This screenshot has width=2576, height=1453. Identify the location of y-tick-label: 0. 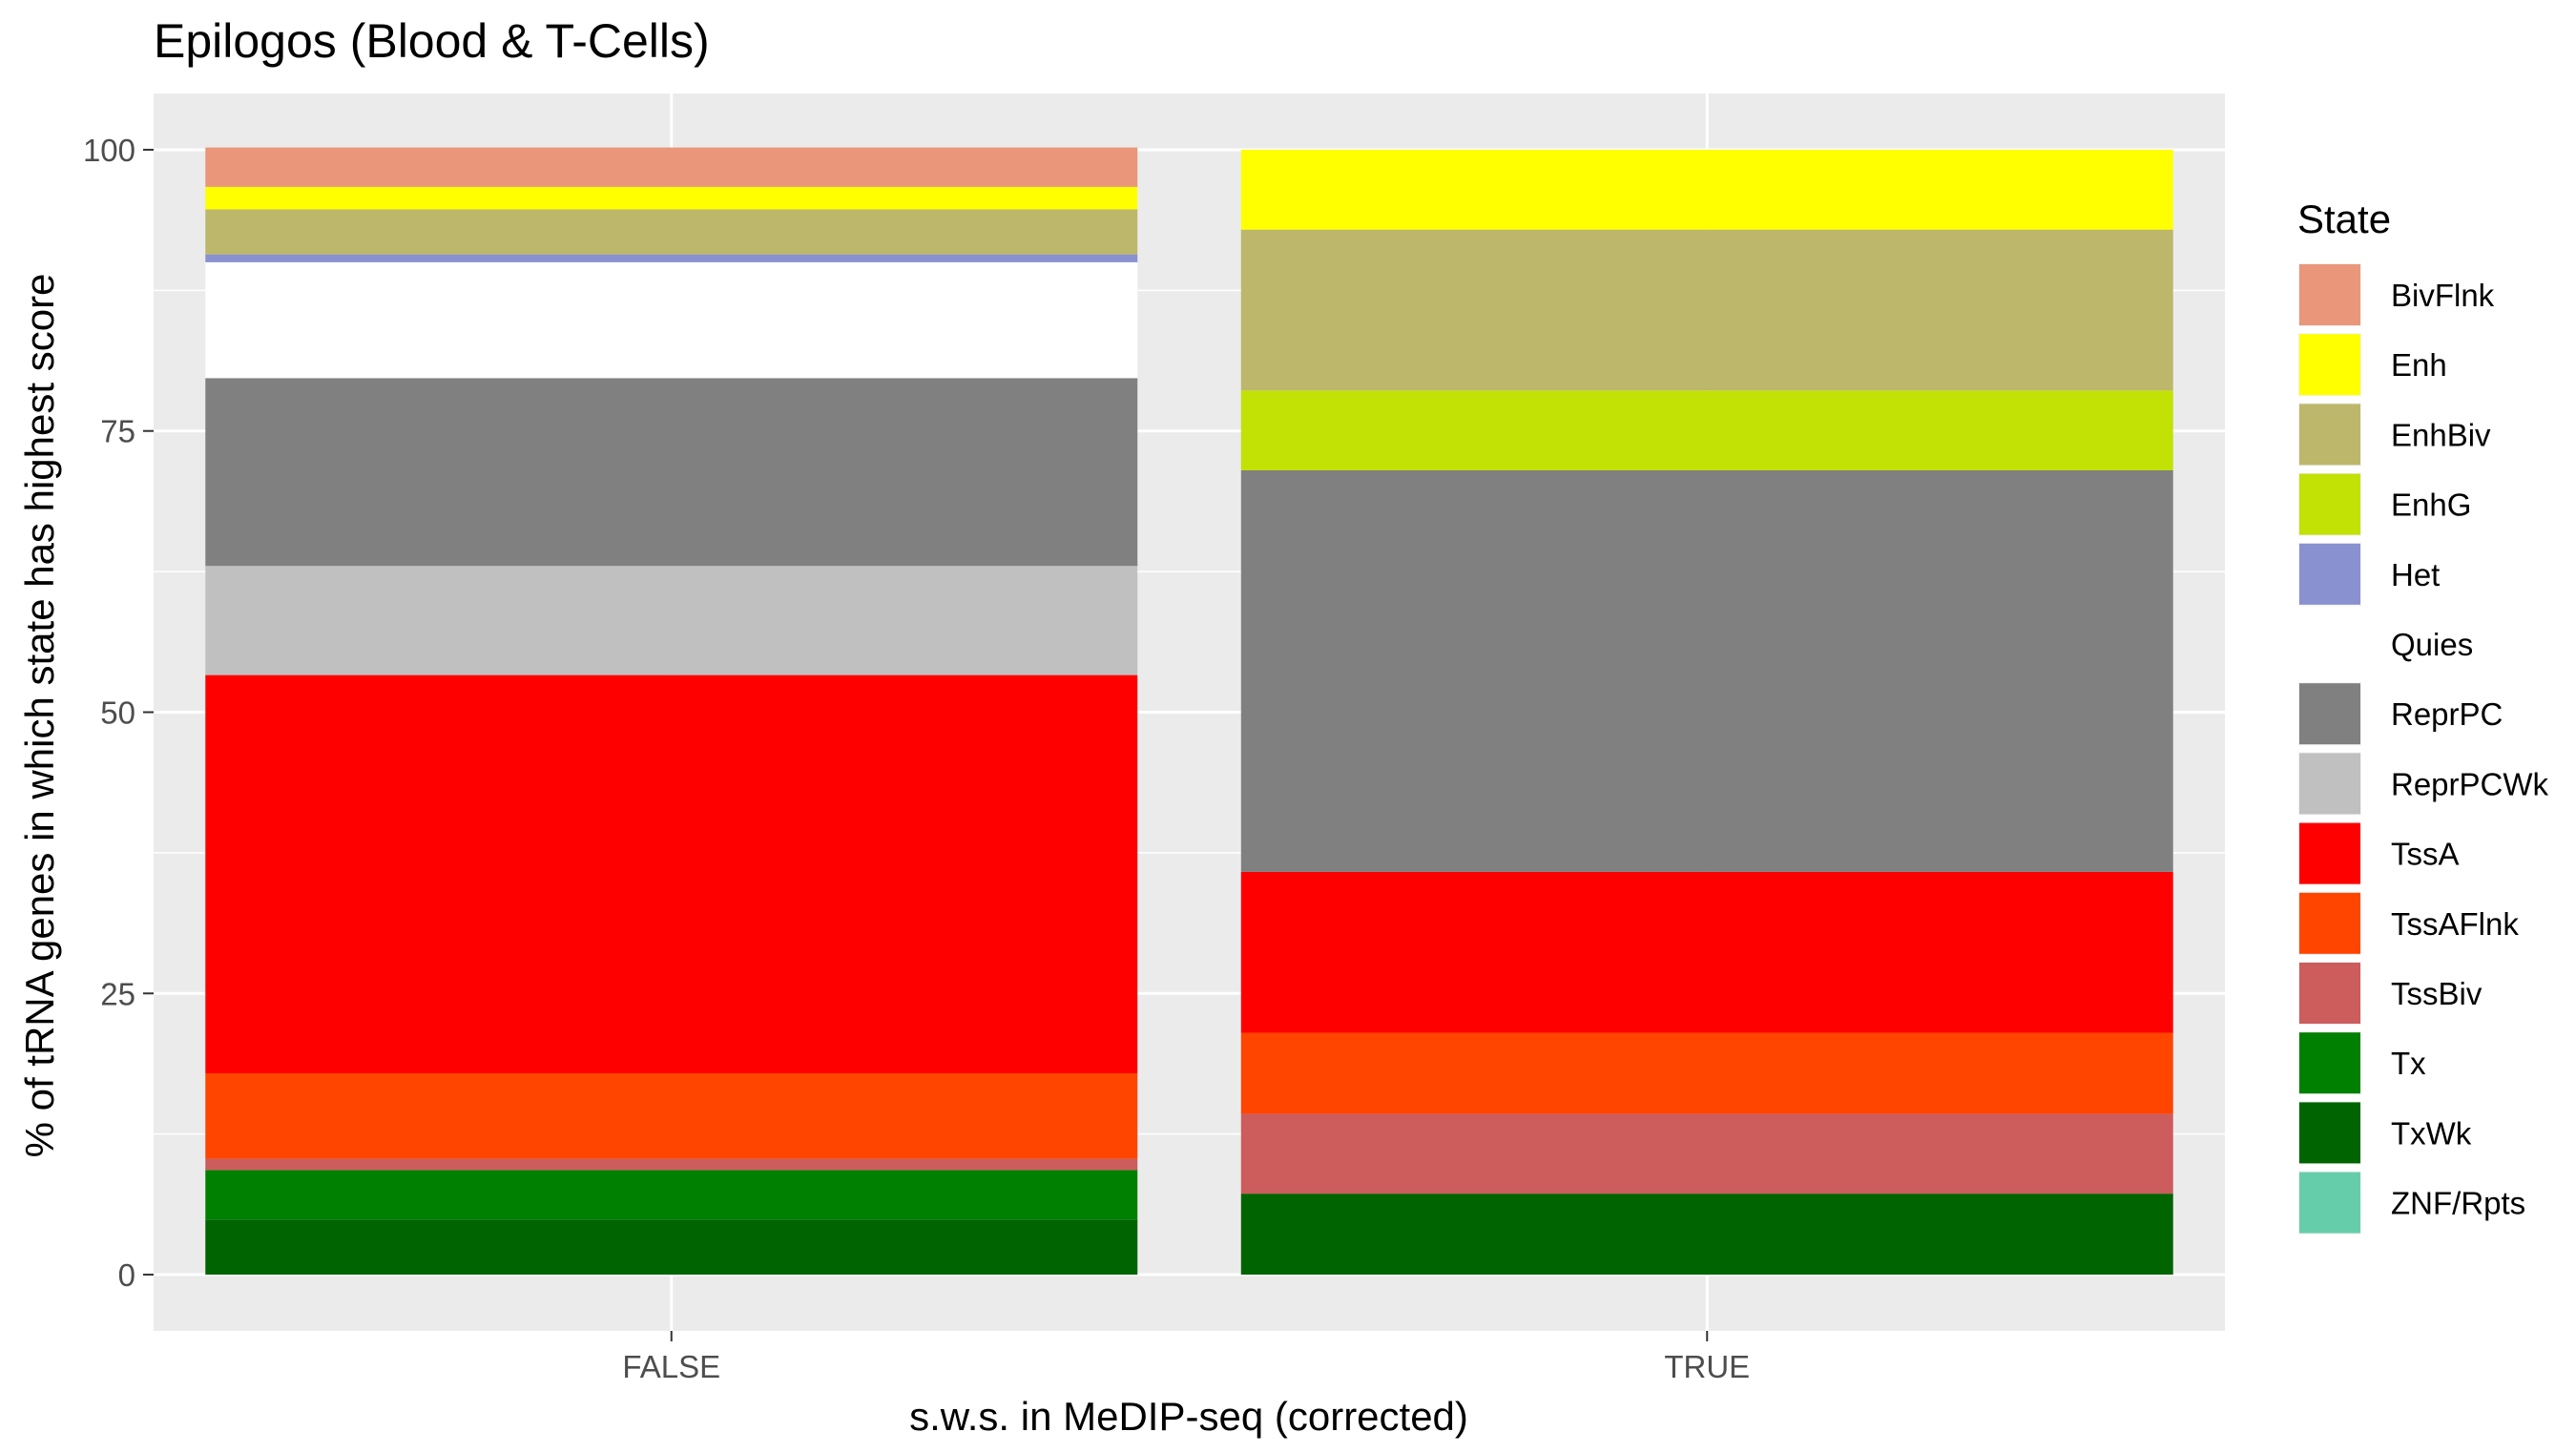
(126, 1275).